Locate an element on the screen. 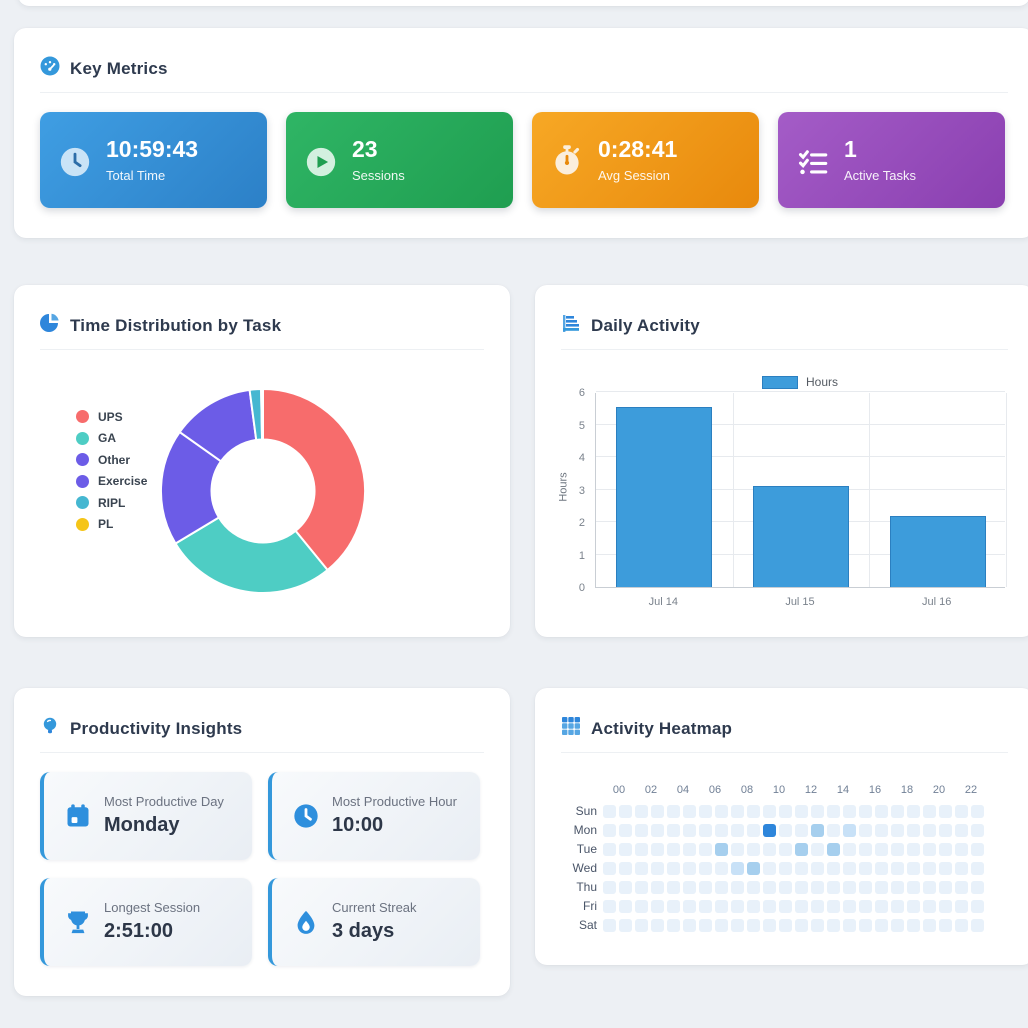  metric-tile-avg-session: 0:28:41 Avg Session is located at coordinates (645, 160).